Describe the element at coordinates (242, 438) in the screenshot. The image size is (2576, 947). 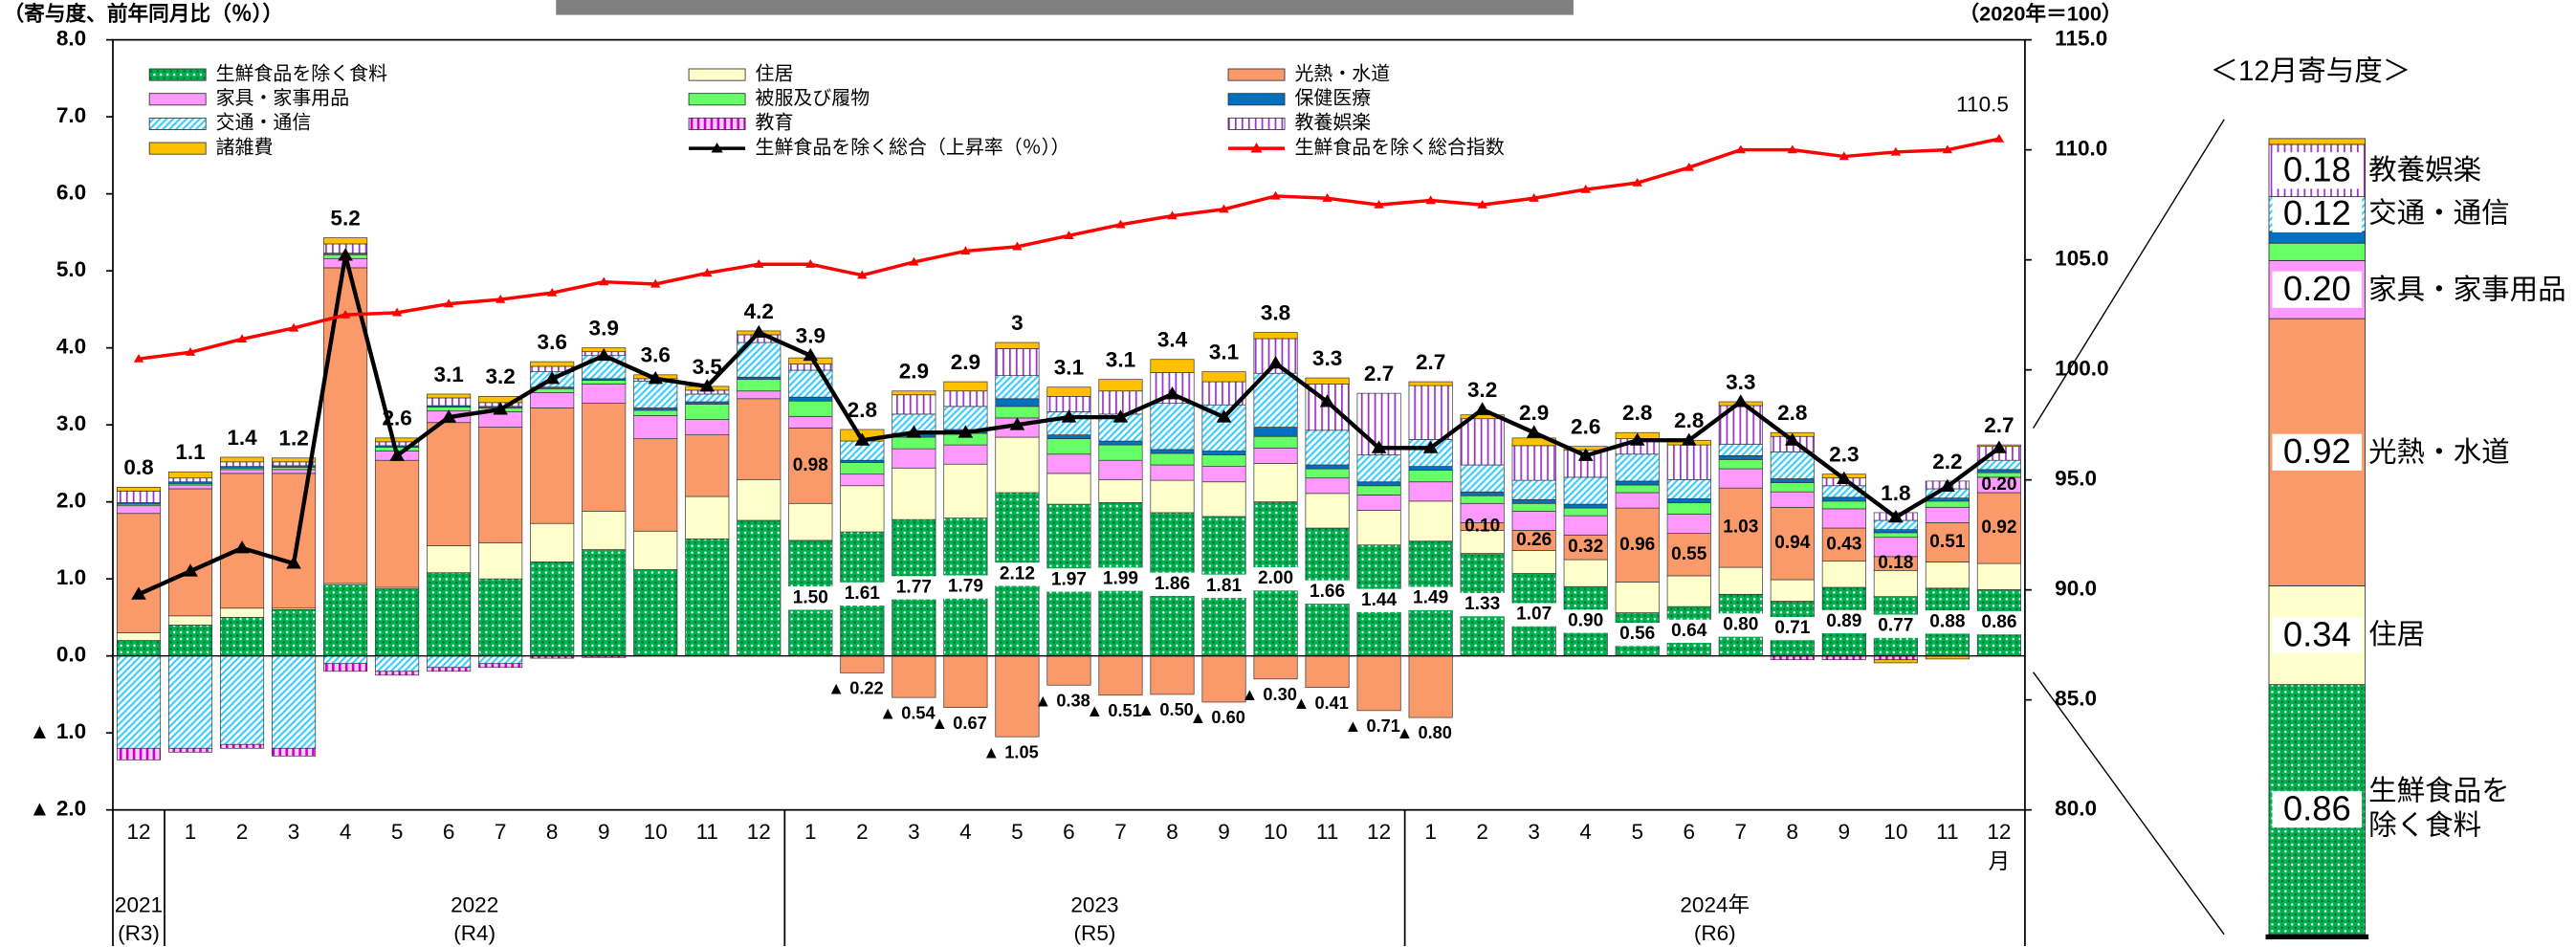
I see `line-value-label: 1.4` at that location.